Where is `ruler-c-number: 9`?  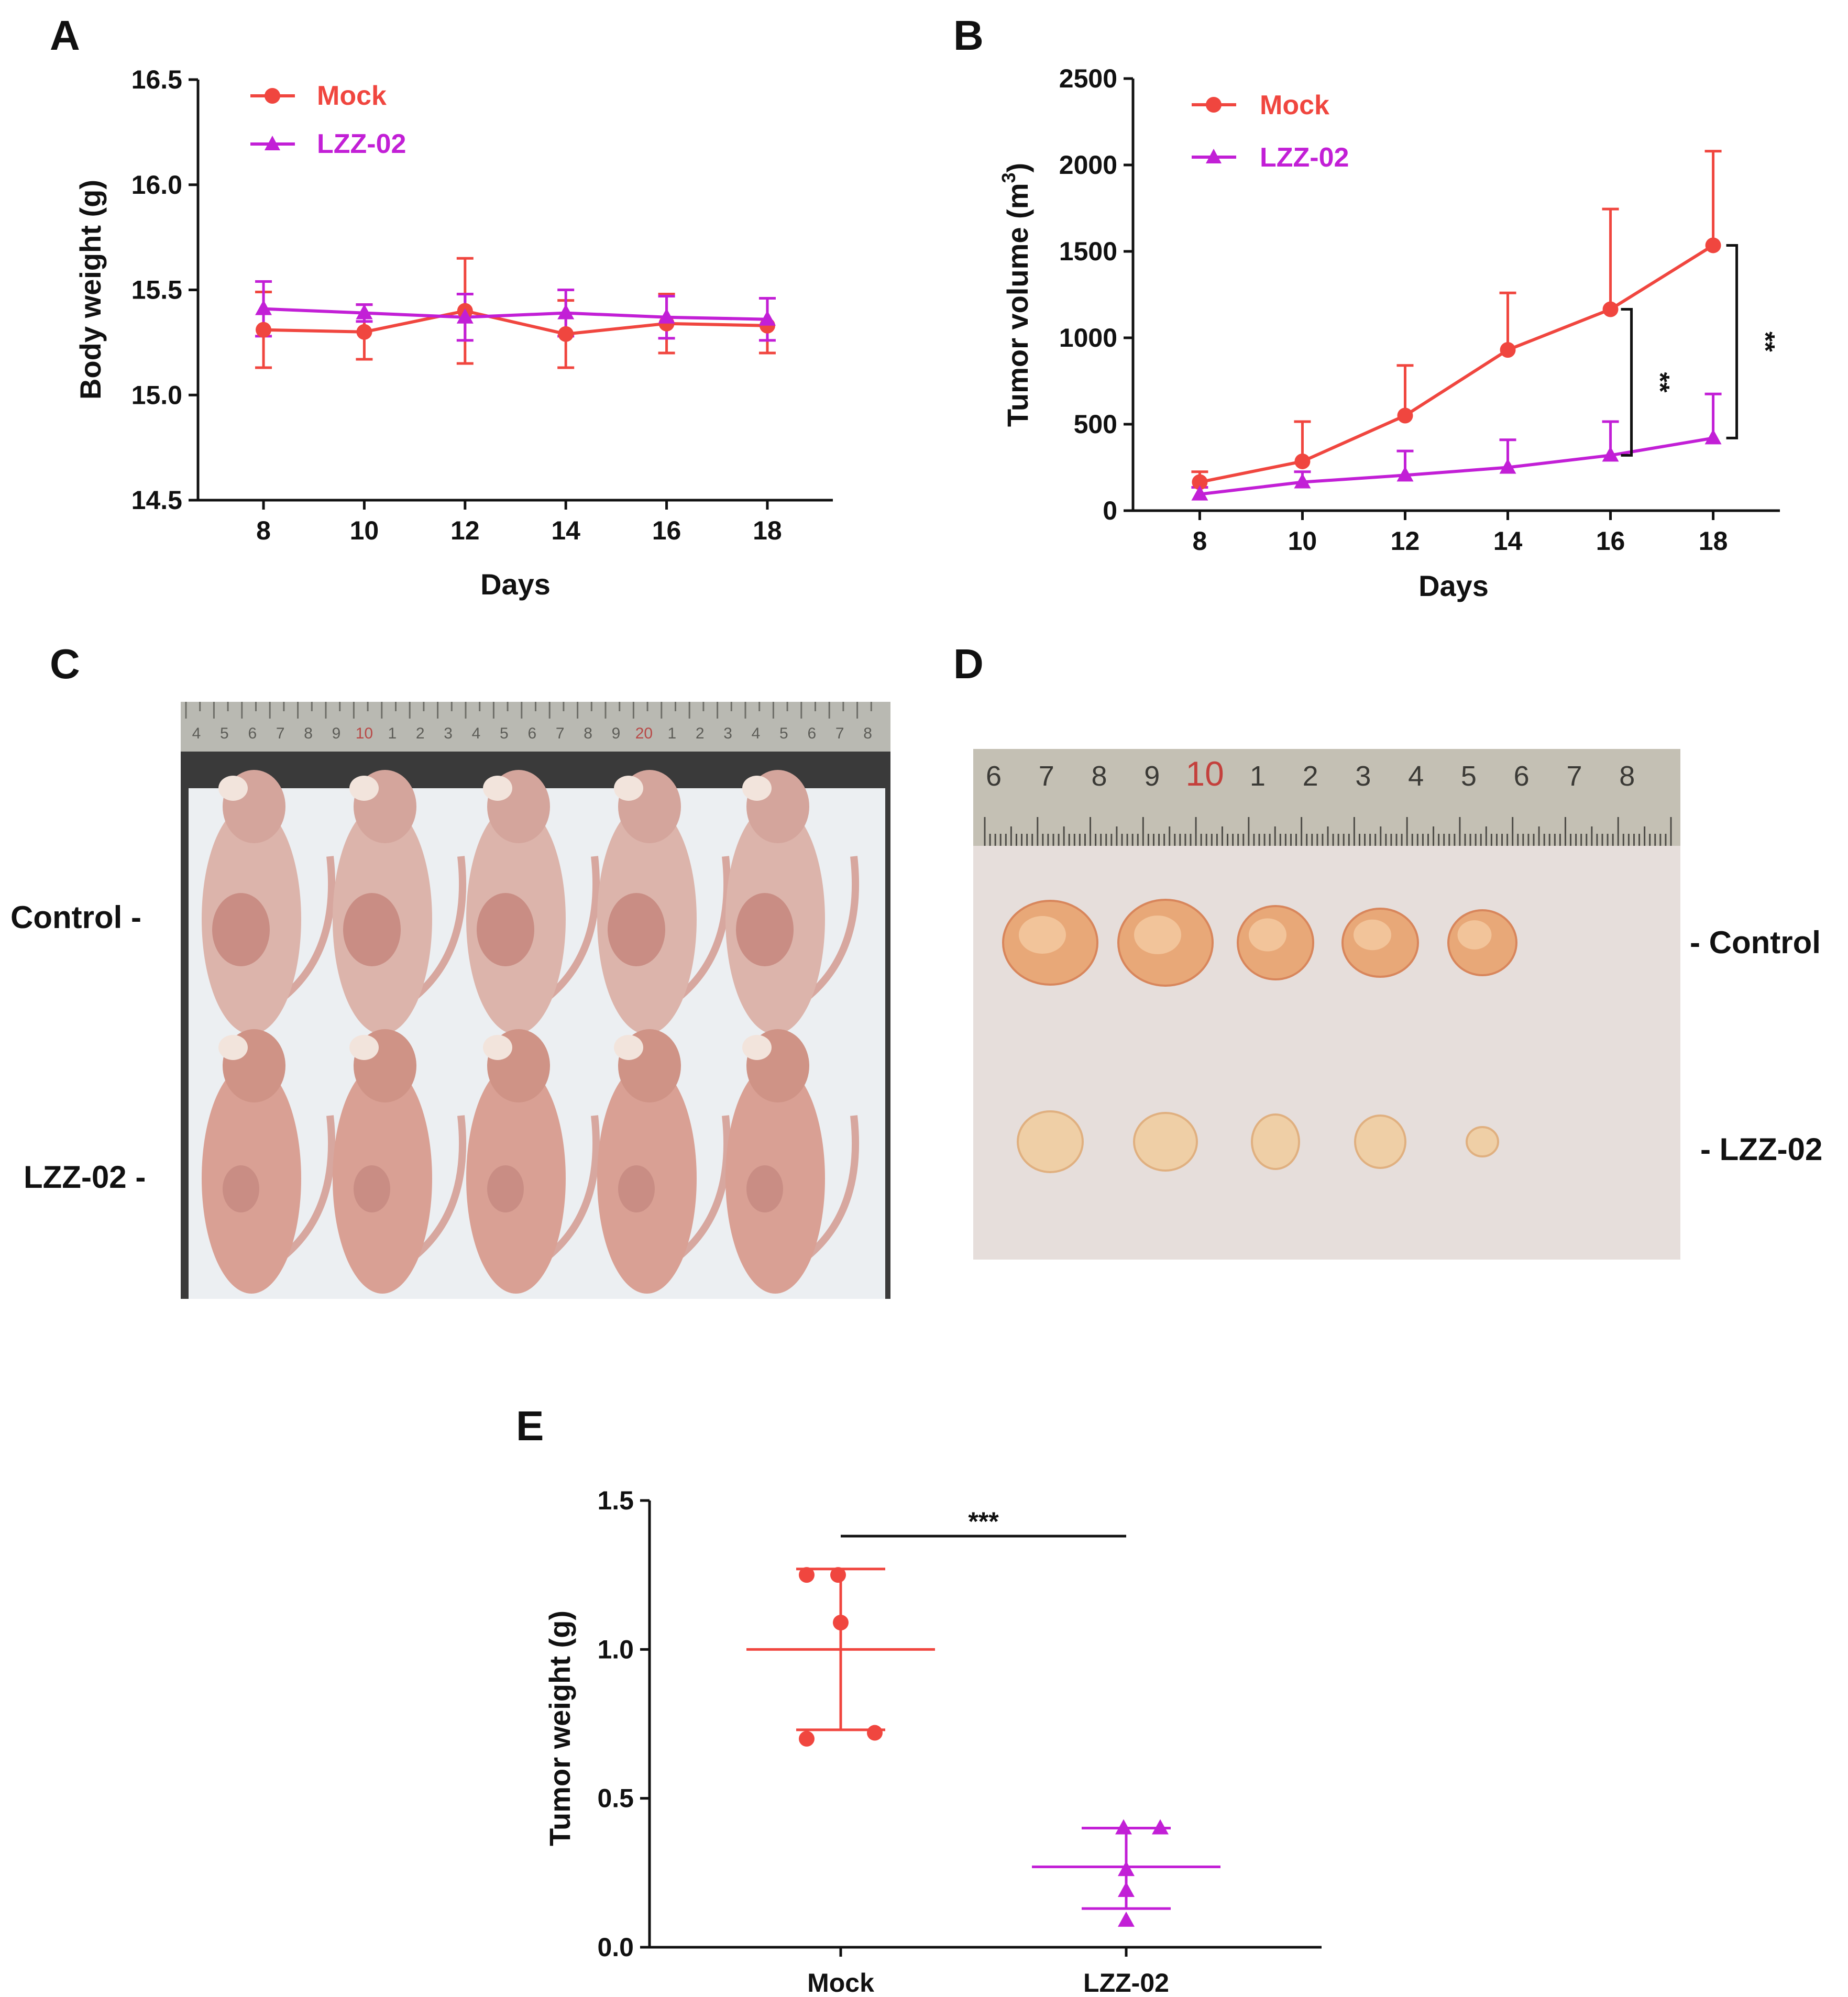
ruler-c-number: 9 is located at coordinates (616, 733).